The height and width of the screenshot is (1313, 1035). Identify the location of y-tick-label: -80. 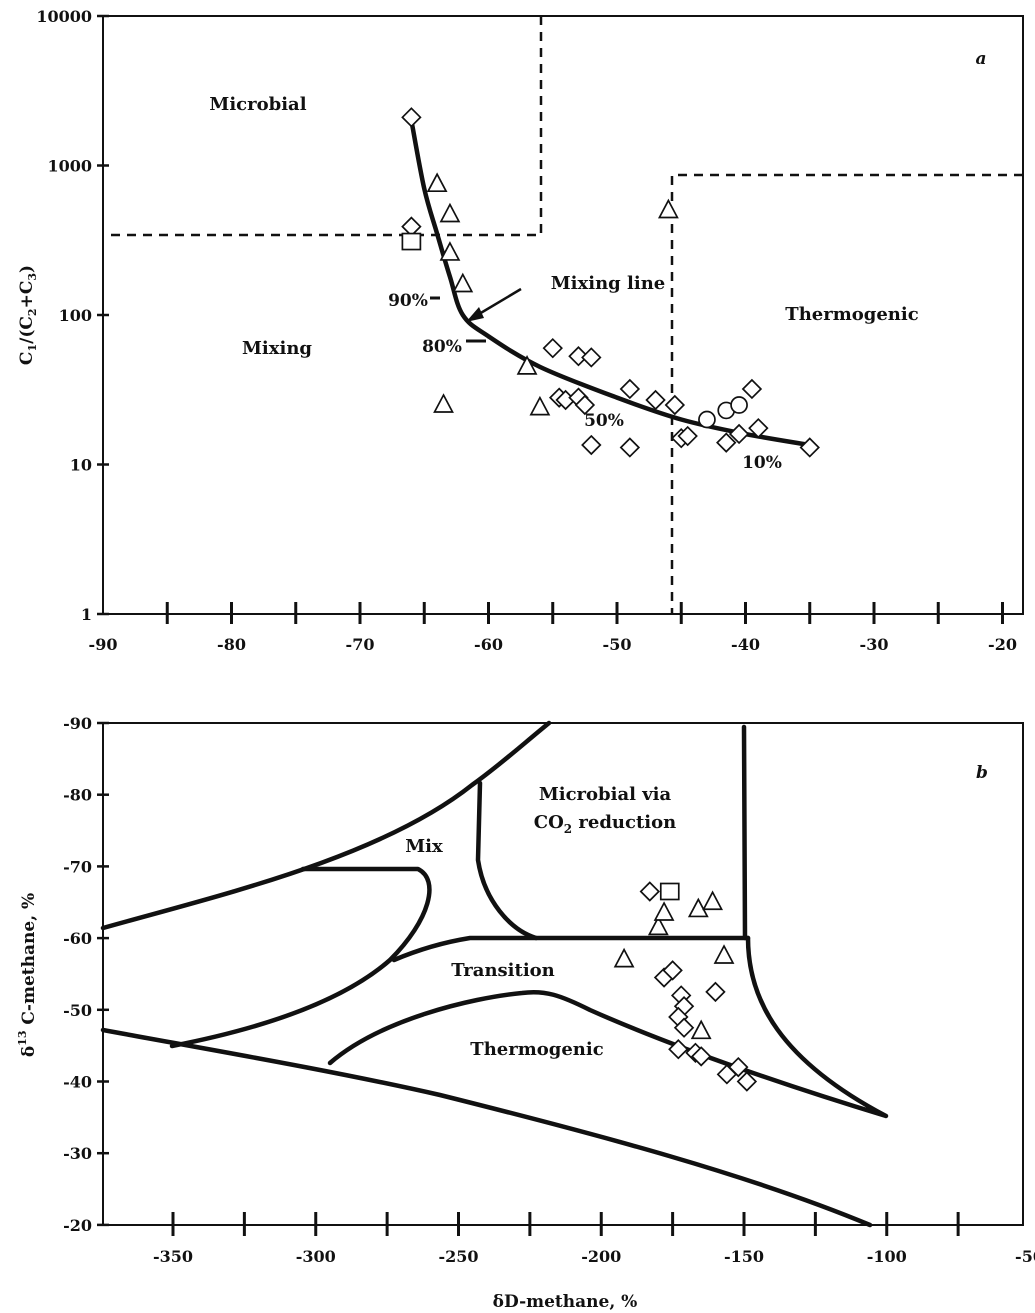
(77, 795).